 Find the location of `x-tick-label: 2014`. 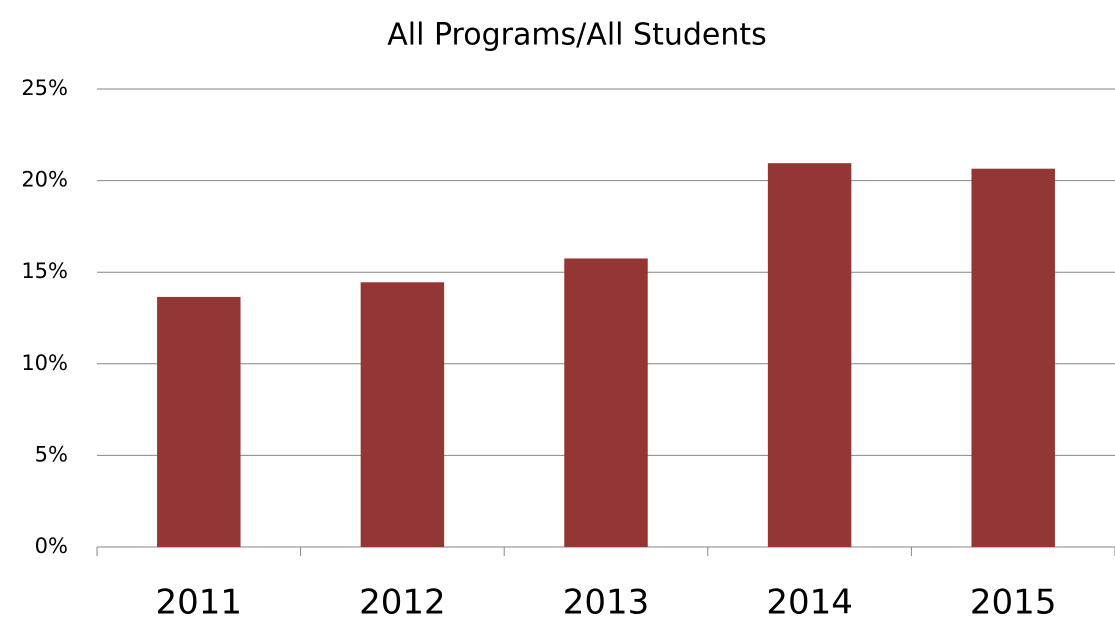

x-tick-label: 2014 is located at coordinates (809, 602).